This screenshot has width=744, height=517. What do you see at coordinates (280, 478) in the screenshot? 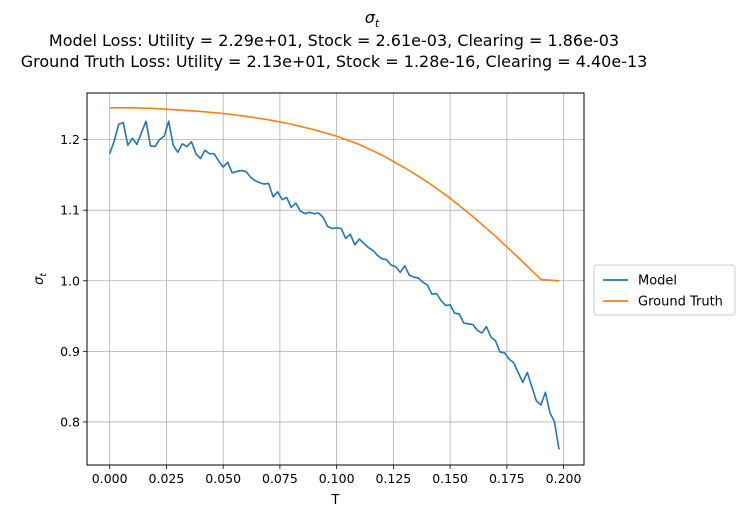
I see `x-tick-label: 0.075` at bounding box center [280, 478].